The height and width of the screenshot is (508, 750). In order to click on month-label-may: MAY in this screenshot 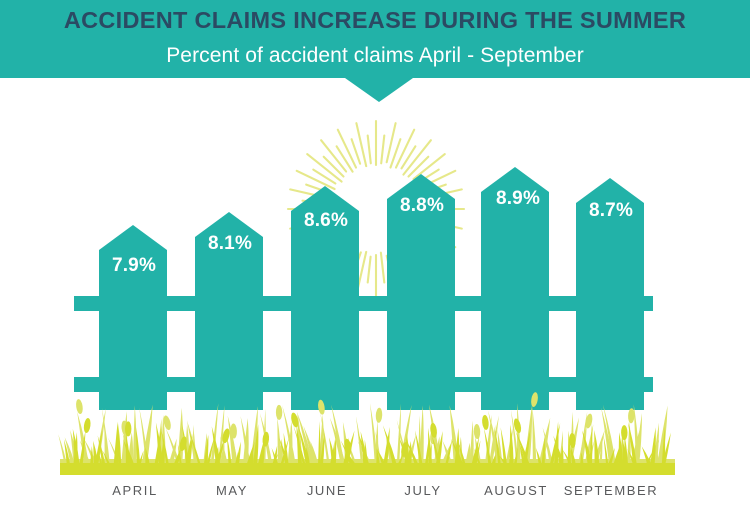, I will do `click(231, 490)`.